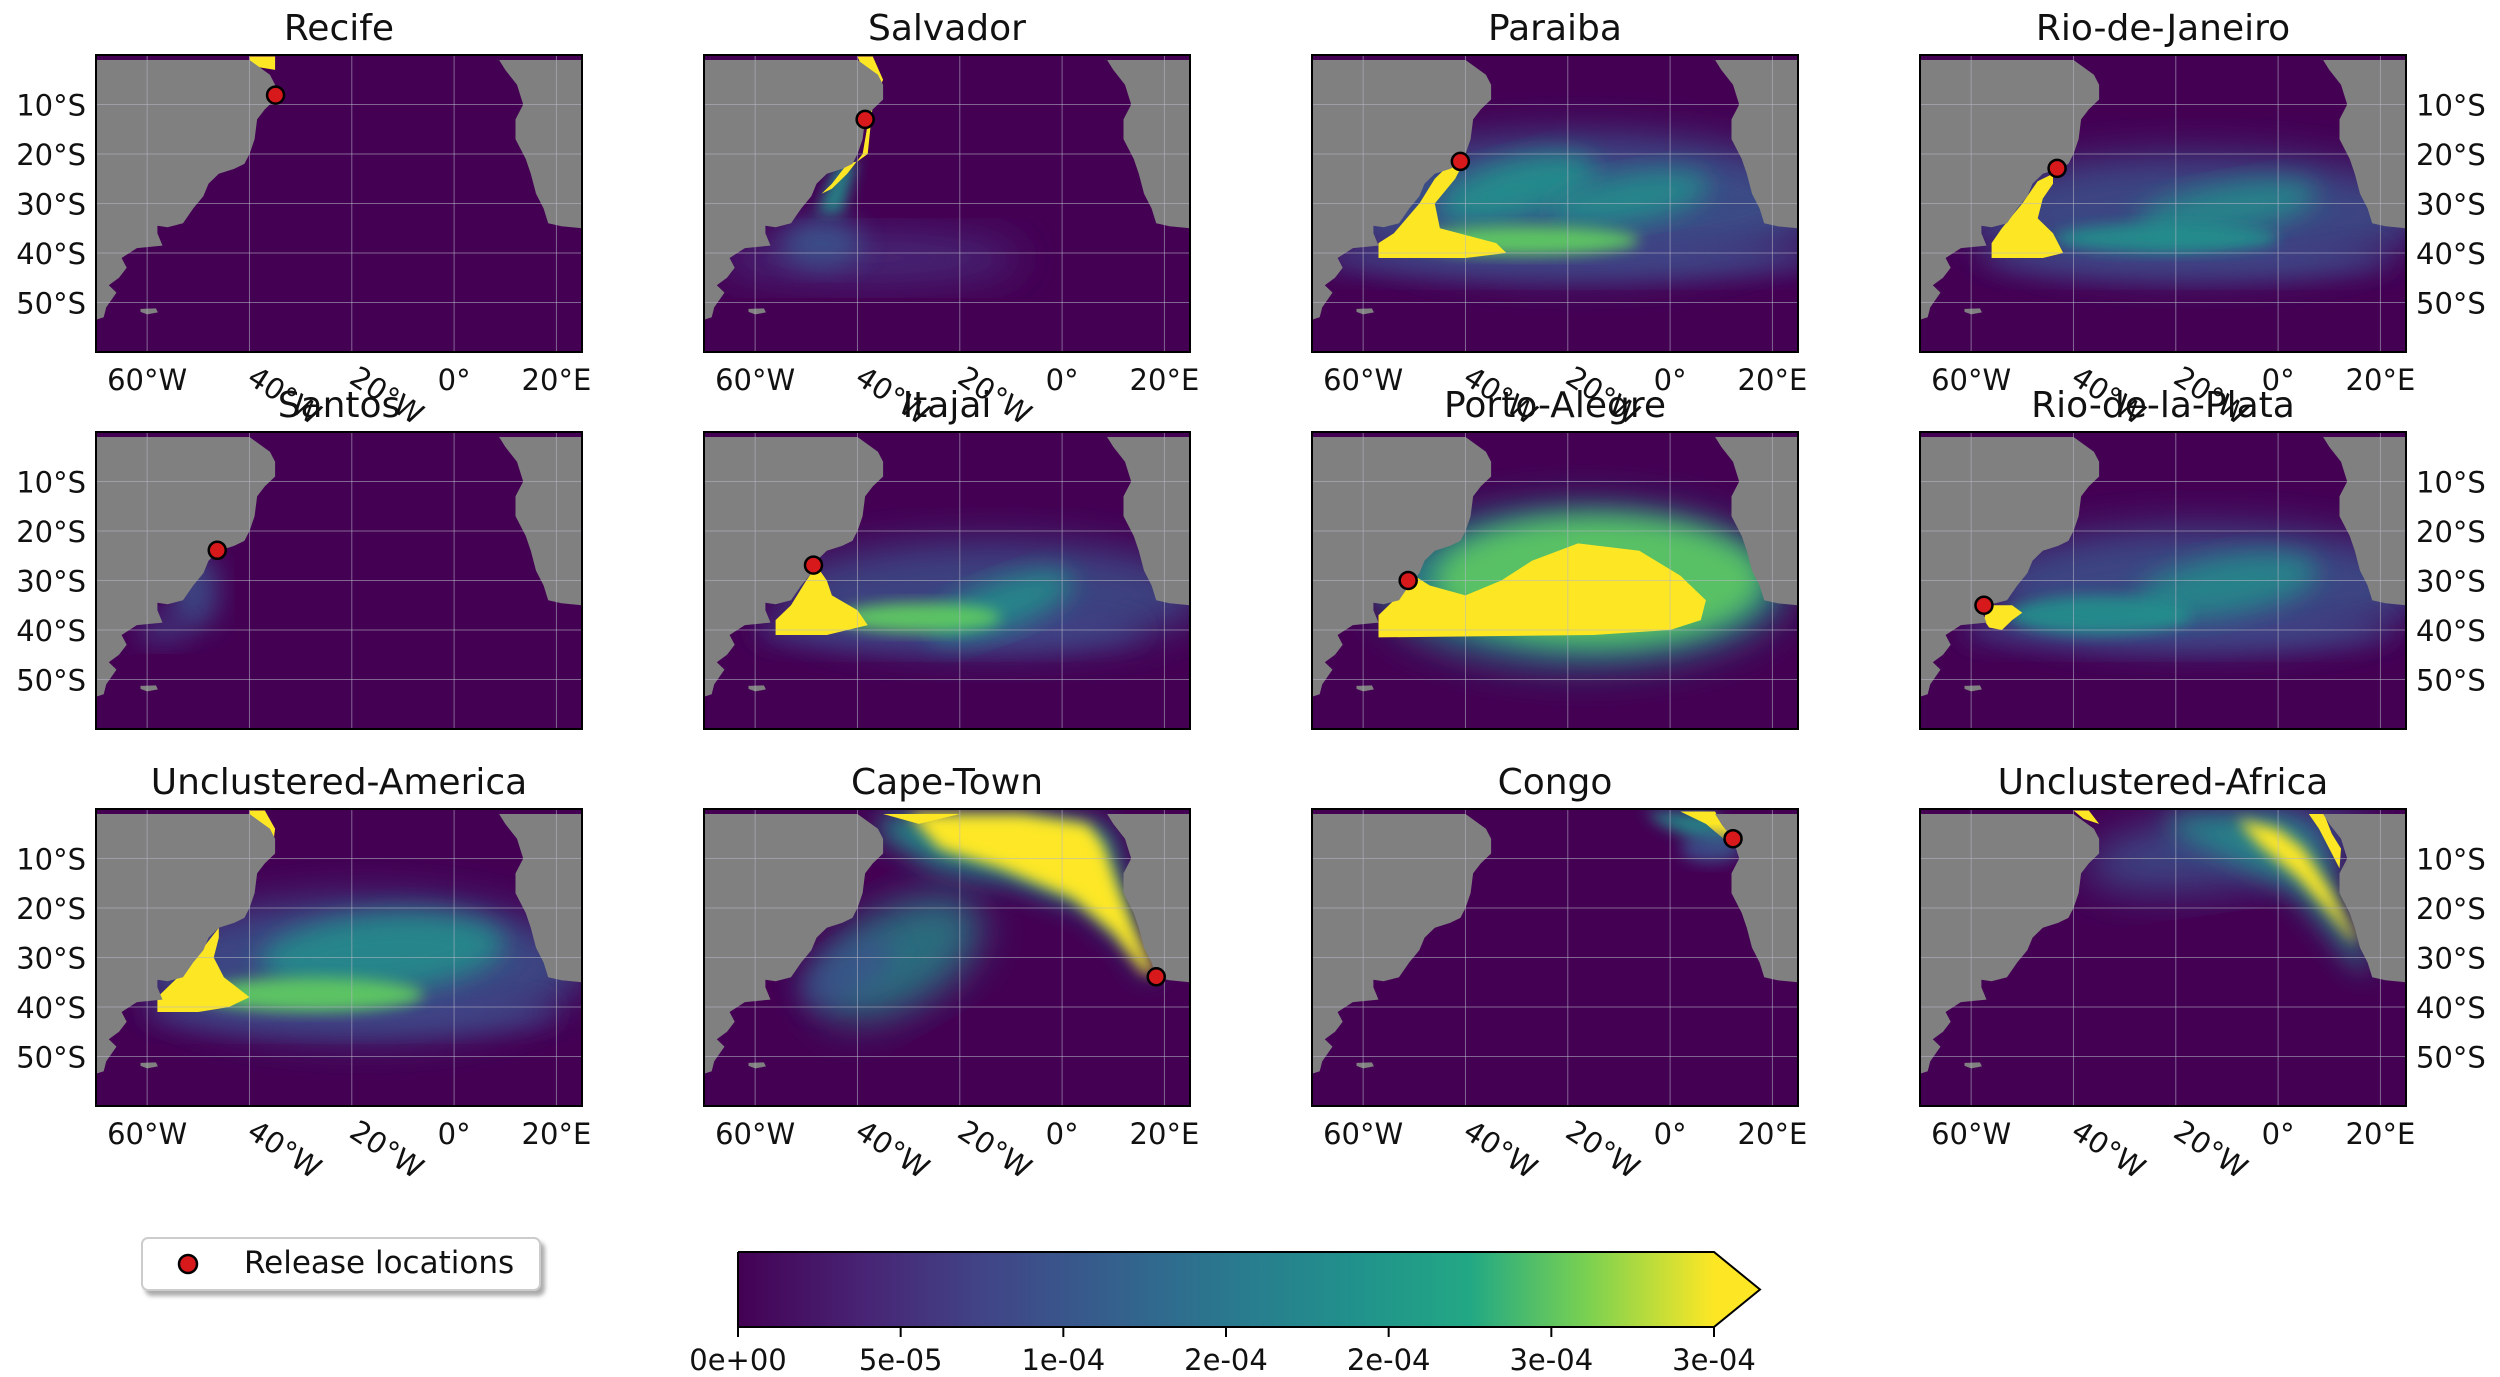  I want to click on lon-tick-label: 20°W, so click(387, 1149).